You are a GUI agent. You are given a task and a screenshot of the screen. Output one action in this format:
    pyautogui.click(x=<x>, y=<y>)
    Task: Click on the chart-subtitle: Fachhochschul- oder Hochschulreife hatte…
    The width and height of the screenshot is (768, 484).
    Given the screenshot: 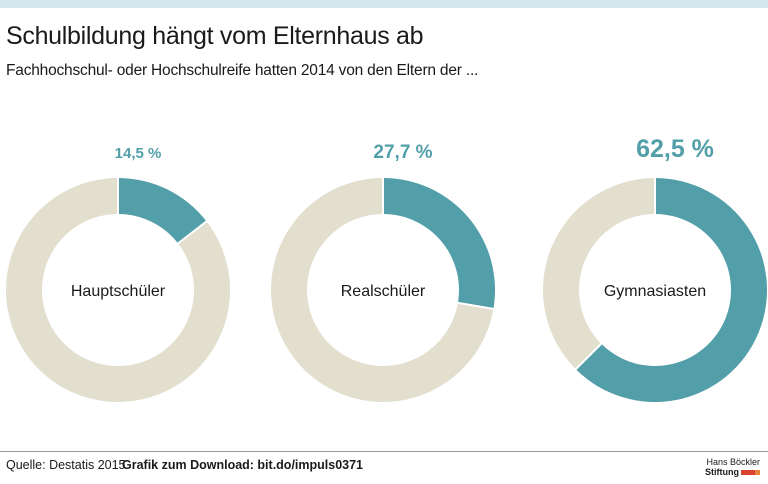 What is the action you would take?
    pyautogui.click(x=242, y=70)
    